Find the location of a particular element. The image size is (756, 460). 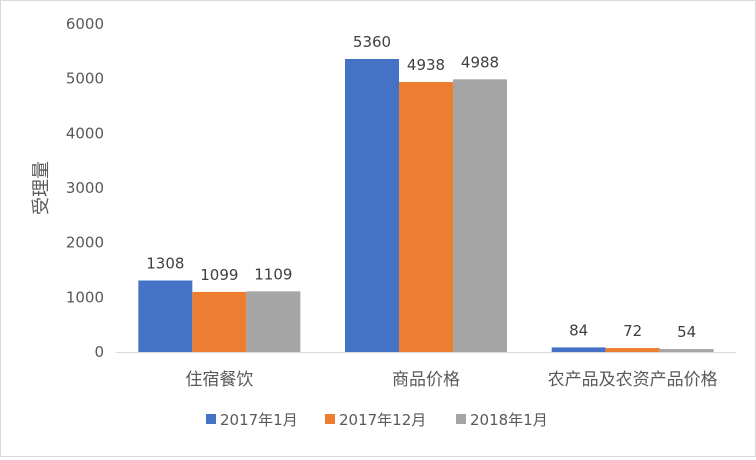

legend-label: 2017年12月 is located at coordinates (382, 420).